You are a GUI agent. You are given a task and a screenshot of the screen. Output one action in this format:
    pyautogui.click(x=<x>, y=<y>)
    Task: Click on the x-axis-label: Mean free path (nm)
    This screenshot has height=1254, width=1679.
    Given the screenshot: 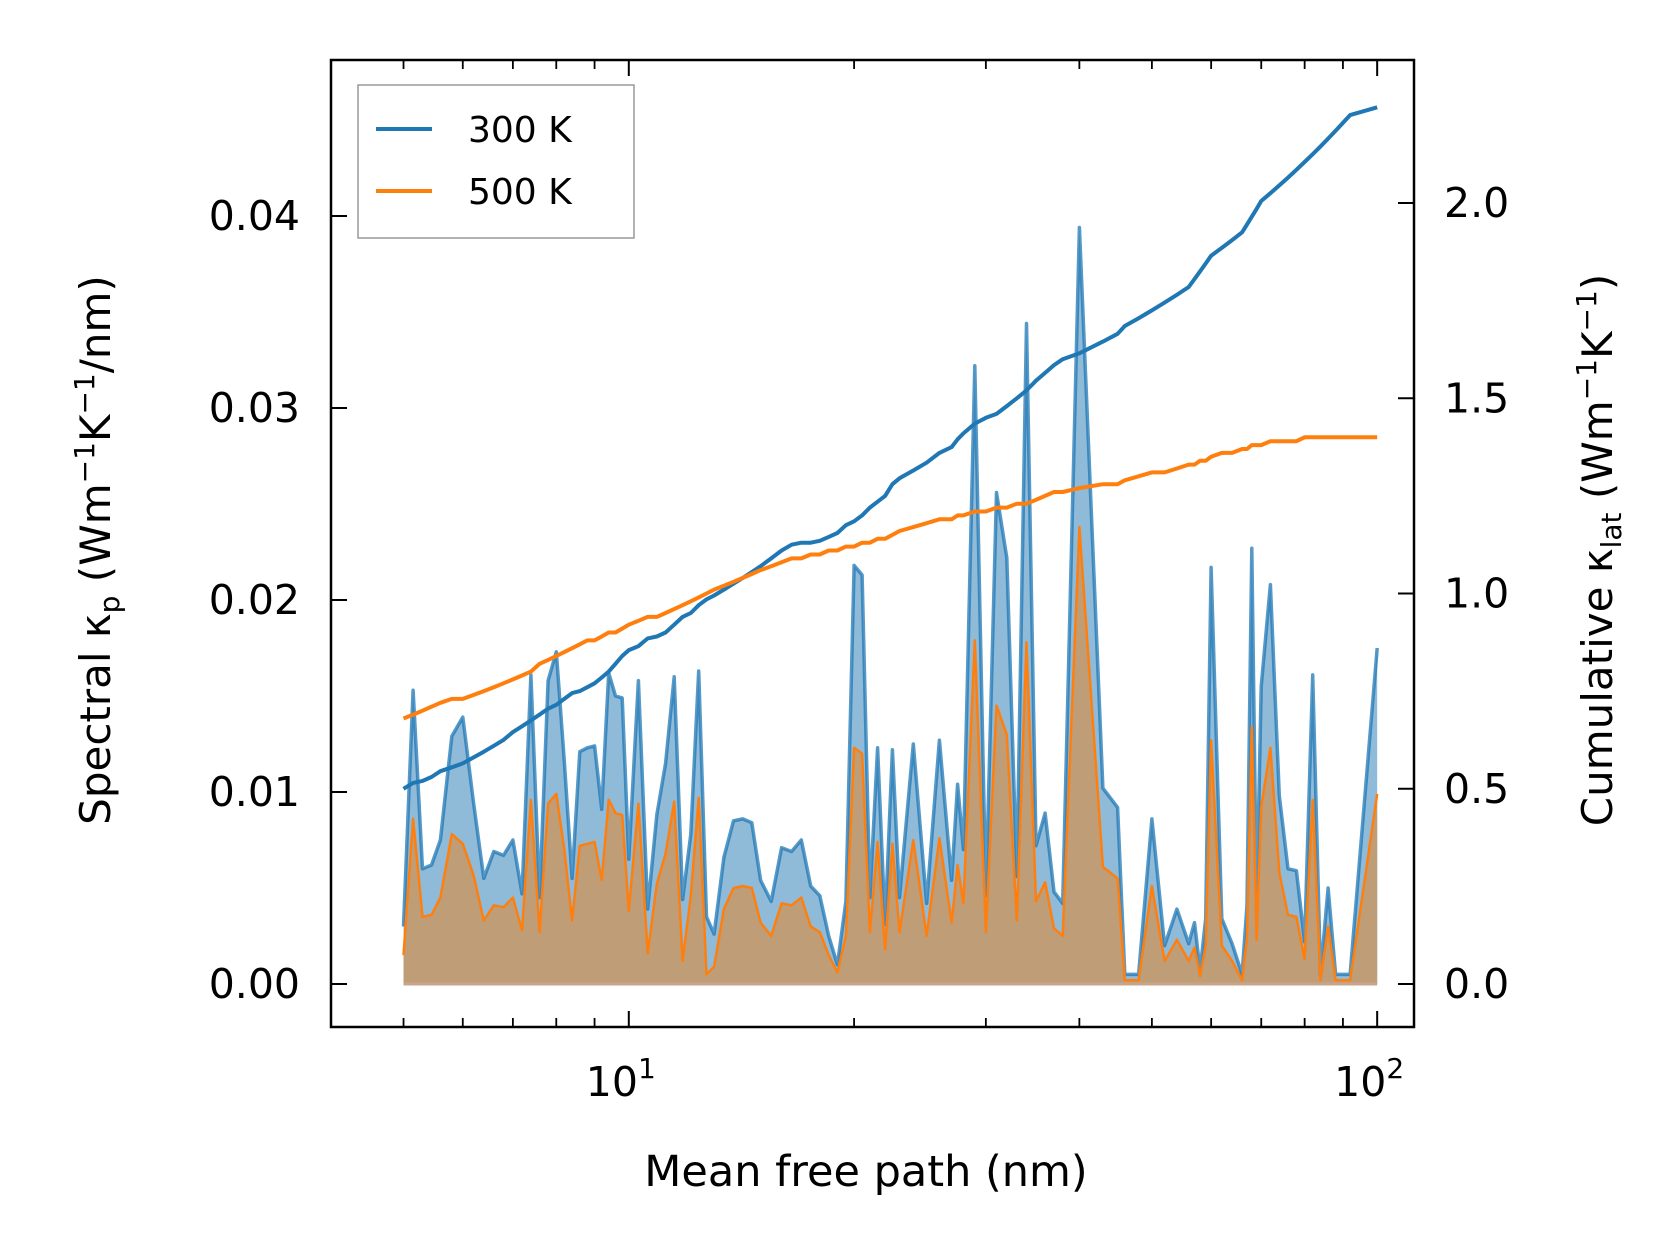 What is the action you would take?
    pyautogui.click(x=865, y=1172)
    